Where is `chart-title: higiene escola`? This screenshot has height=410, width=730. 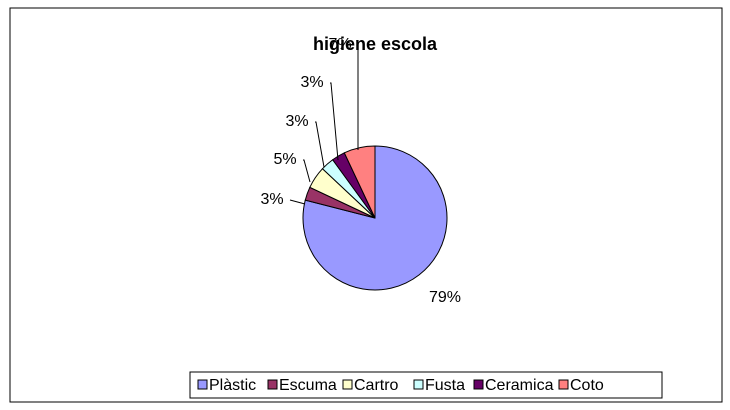 chart-title: higiene escola is located at coordinates (375, 44).